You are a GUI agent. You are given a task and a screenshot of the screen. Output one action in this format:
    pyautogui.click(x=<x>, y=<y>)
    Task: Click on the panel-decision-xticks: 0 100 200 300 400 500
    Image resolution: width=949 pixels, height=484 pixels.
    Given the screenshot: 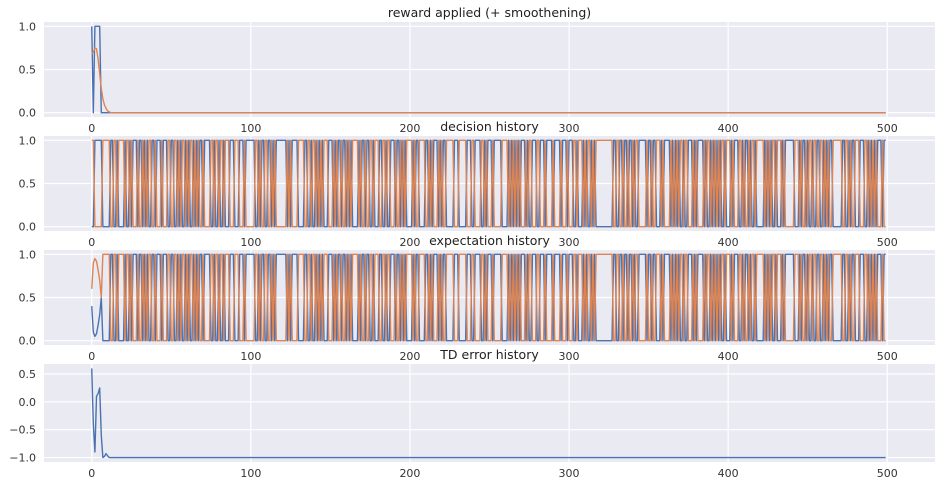 What is the action you would take?
    pyautogui.click(x=493, y=242)
    